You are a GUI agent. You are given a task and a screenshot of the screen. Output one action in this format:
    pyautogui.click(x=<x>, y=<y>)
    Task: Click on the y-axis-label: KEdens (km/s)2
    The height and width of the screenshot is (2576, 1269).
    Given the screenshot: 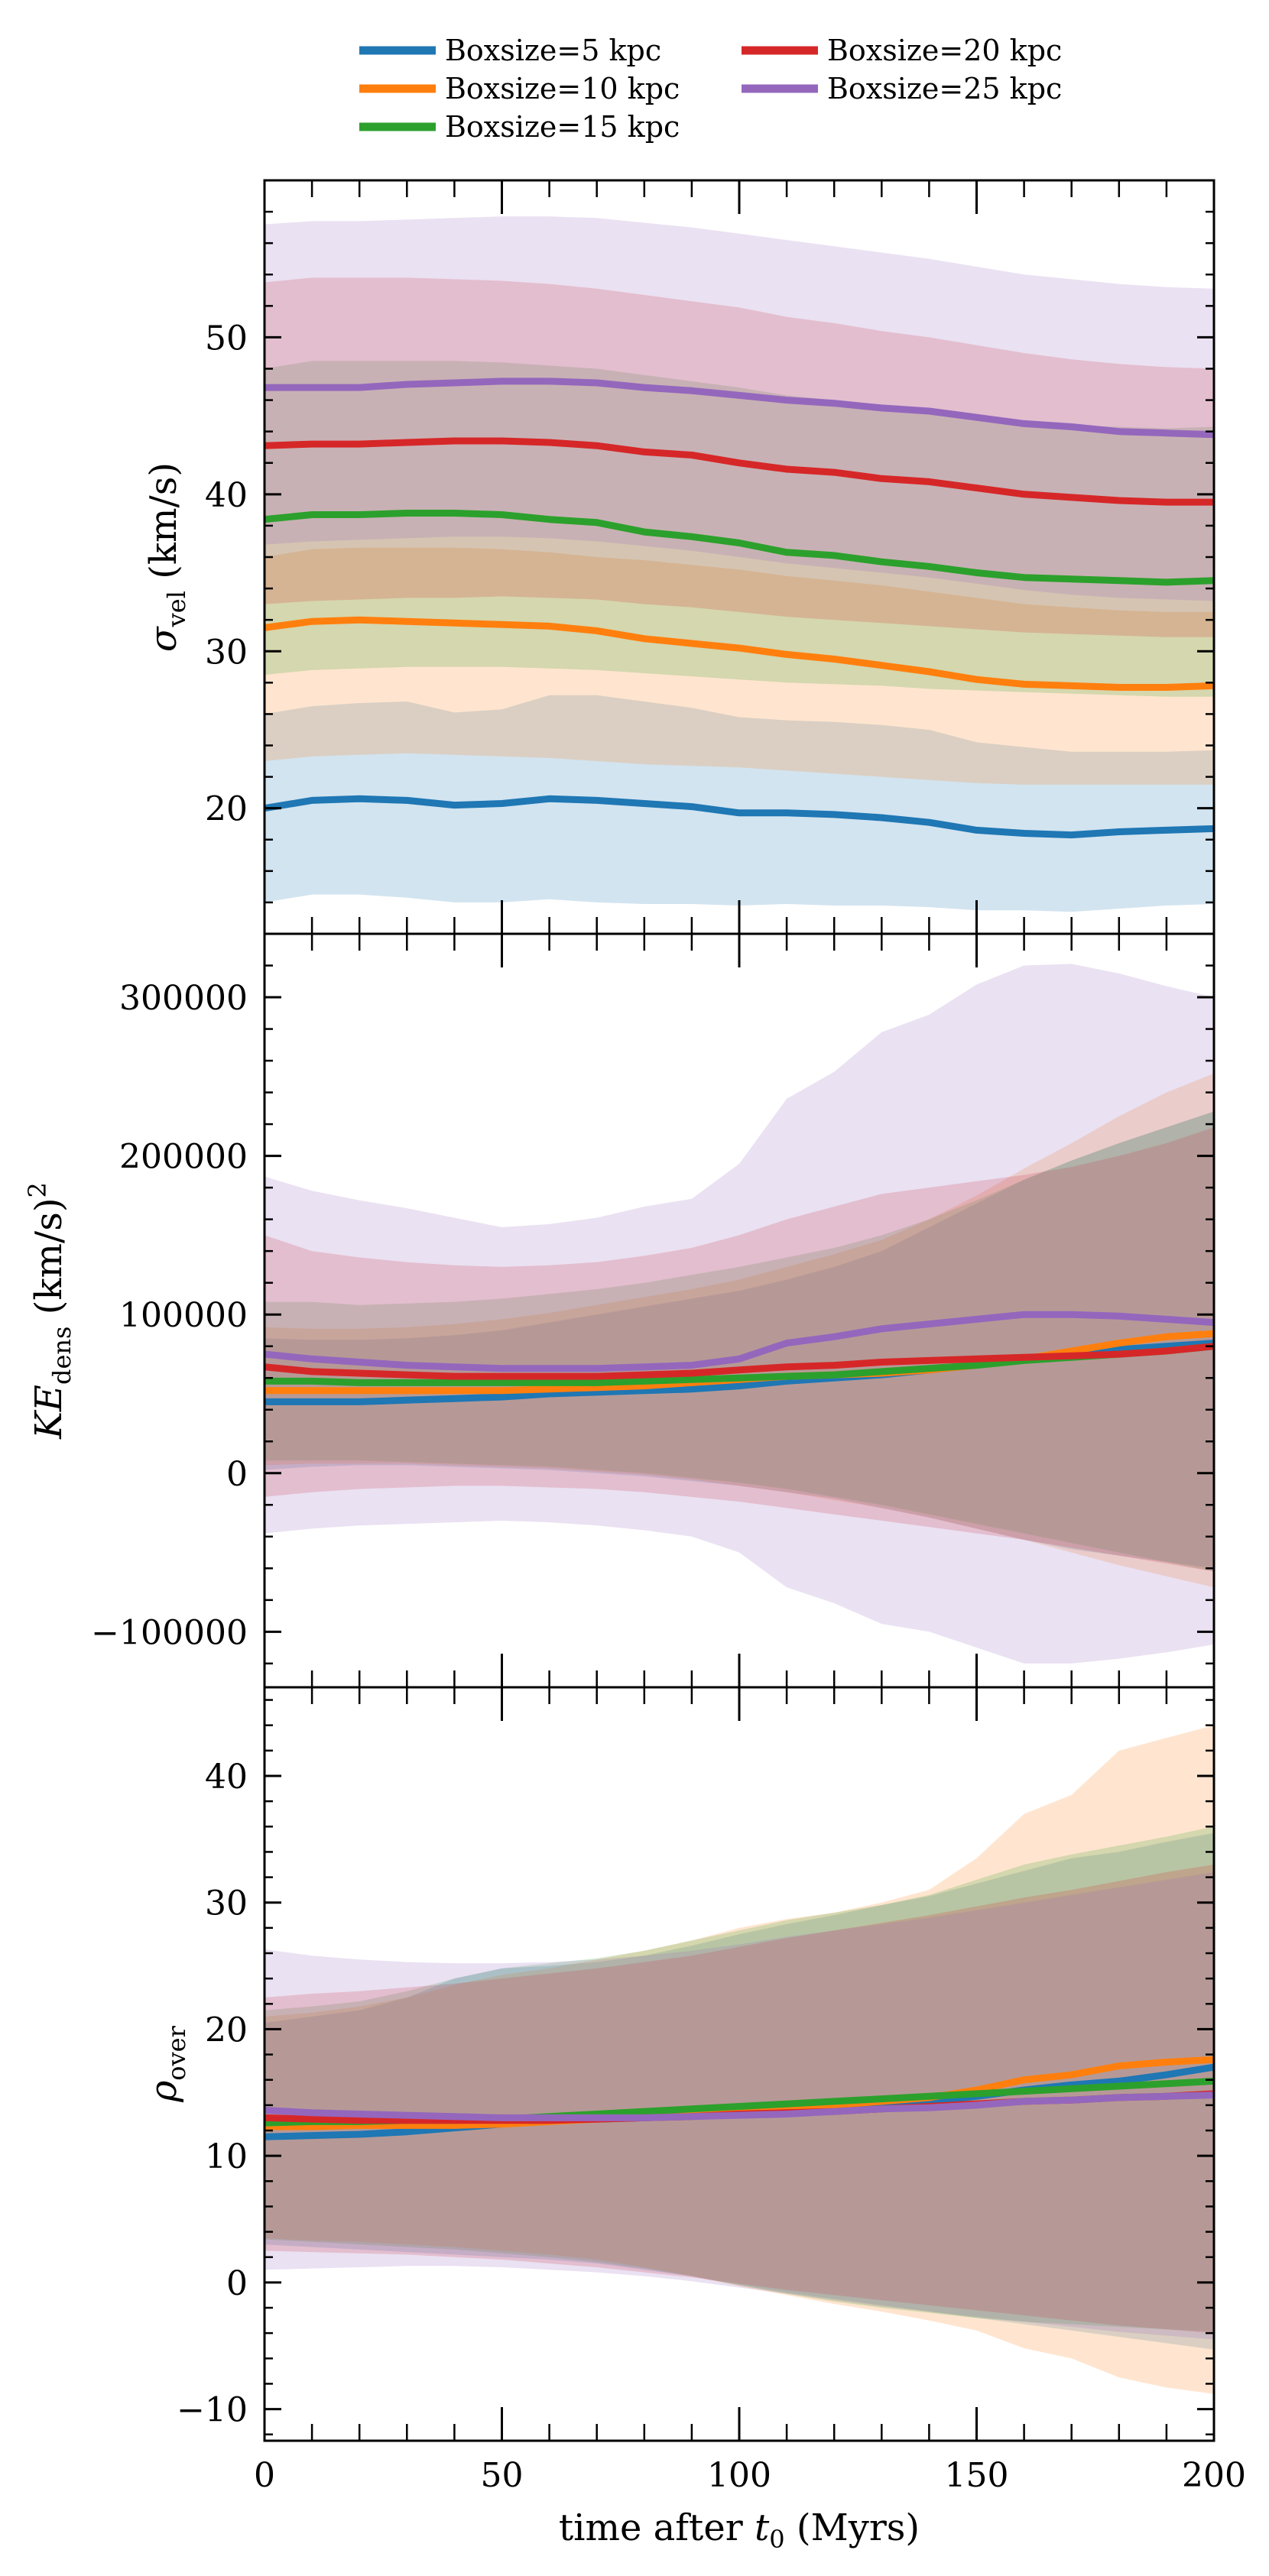 What is the action you would take?
    pyautogui.click(x=49, y=1311)
    